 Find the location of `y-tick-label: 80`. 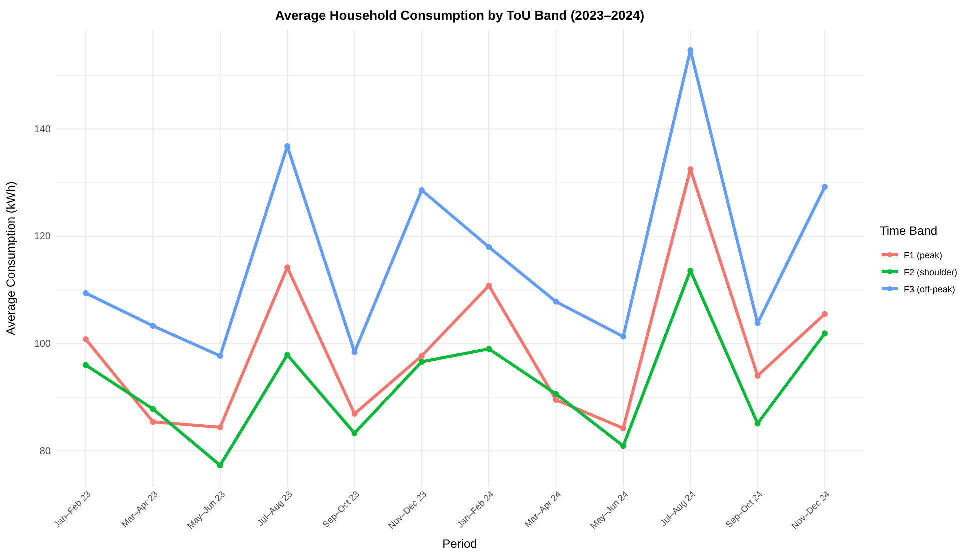

y-tick-label: 80 is located at coordinates (46, 452).